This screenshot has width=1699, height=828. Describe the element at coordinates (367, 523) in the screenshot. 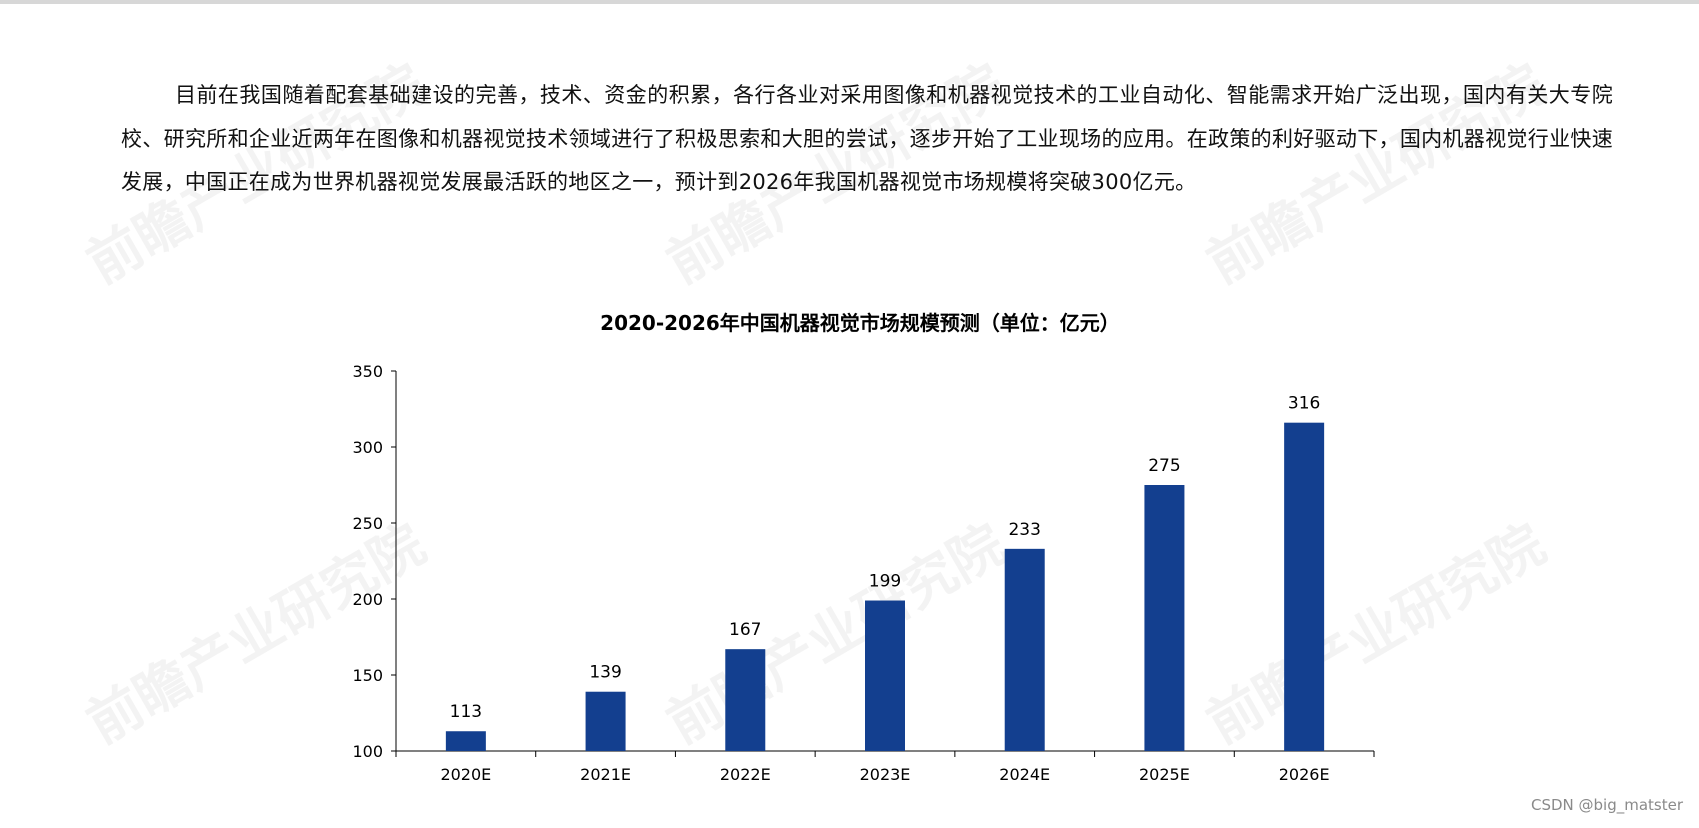

I see `y-tick-label: 250` at that location.